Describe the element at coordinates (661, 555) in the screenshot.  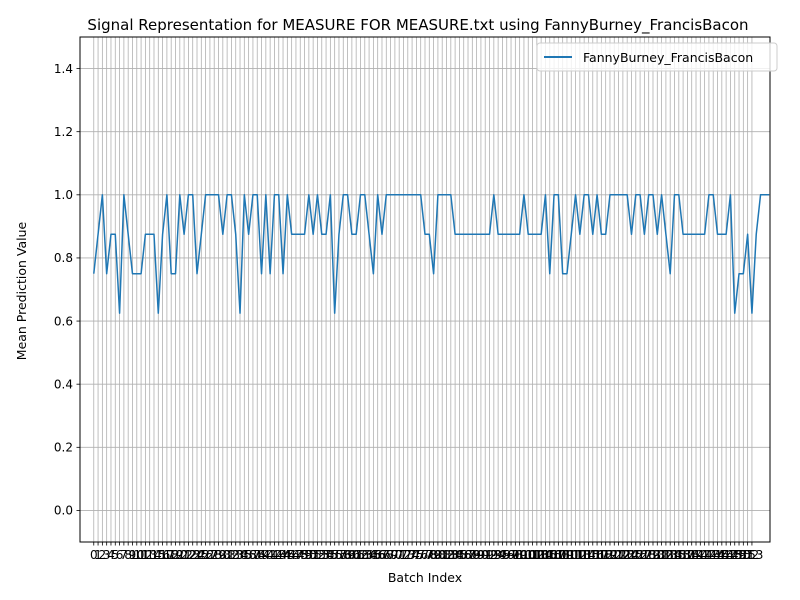
I see `x-tick-label: 132` at that location.